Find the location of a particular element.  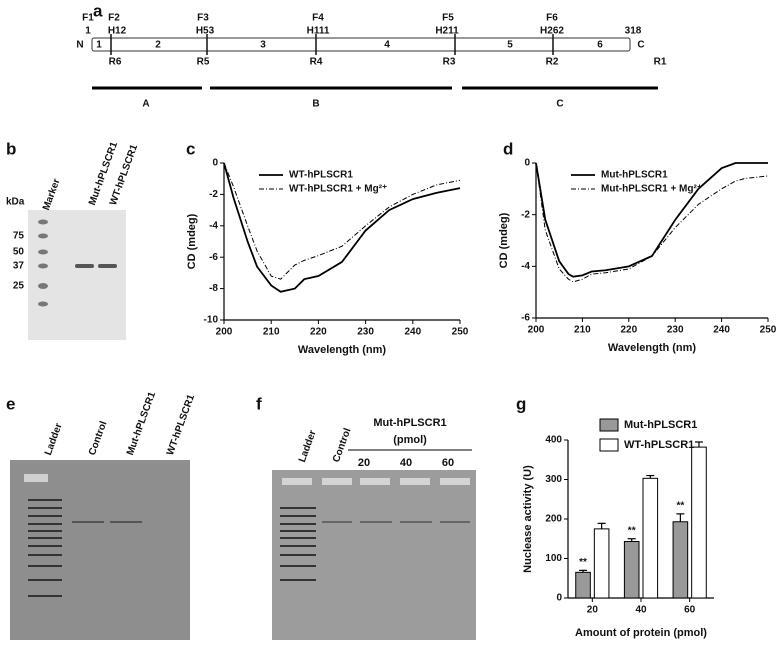

axis-label: kDa is located at coordinates (15, 202).